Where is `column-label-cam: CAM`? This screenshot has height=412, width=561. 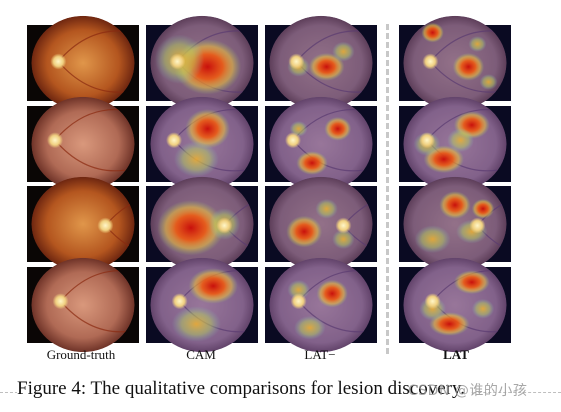 column-label-cam: CAM is located at coordinates (201, 354).